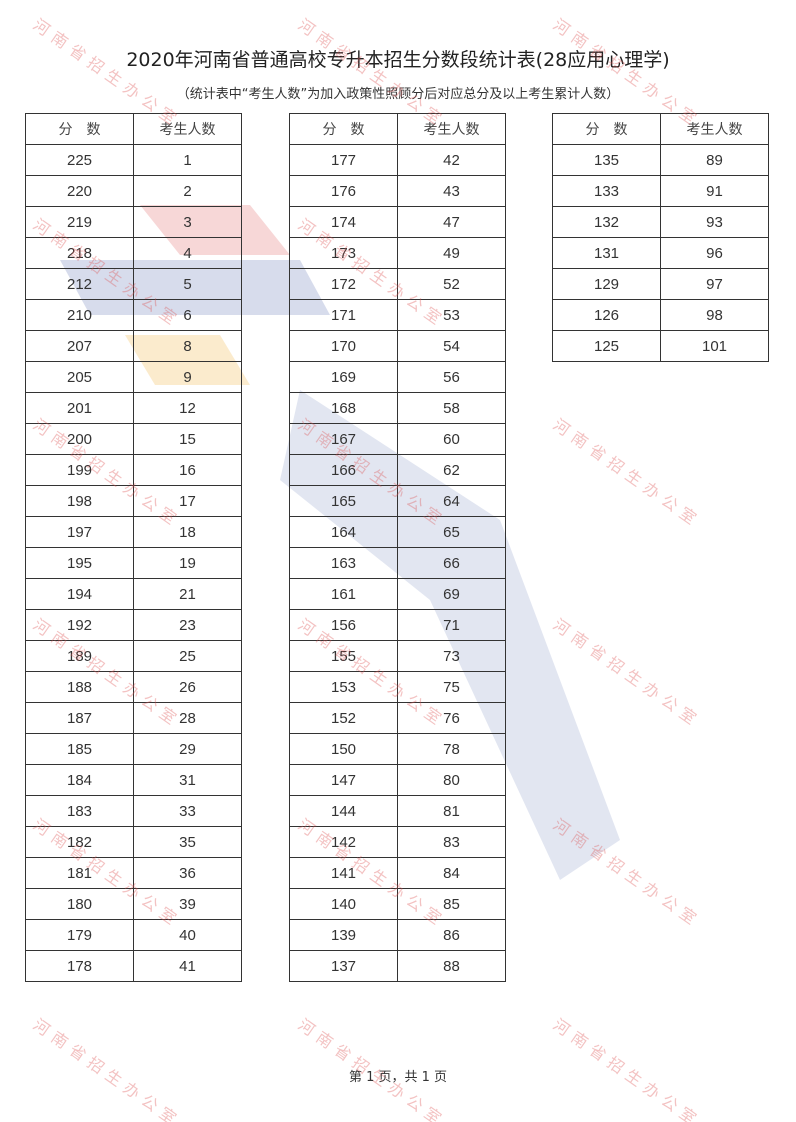  I want to click on table-row: 133 91, so click(660, 191).